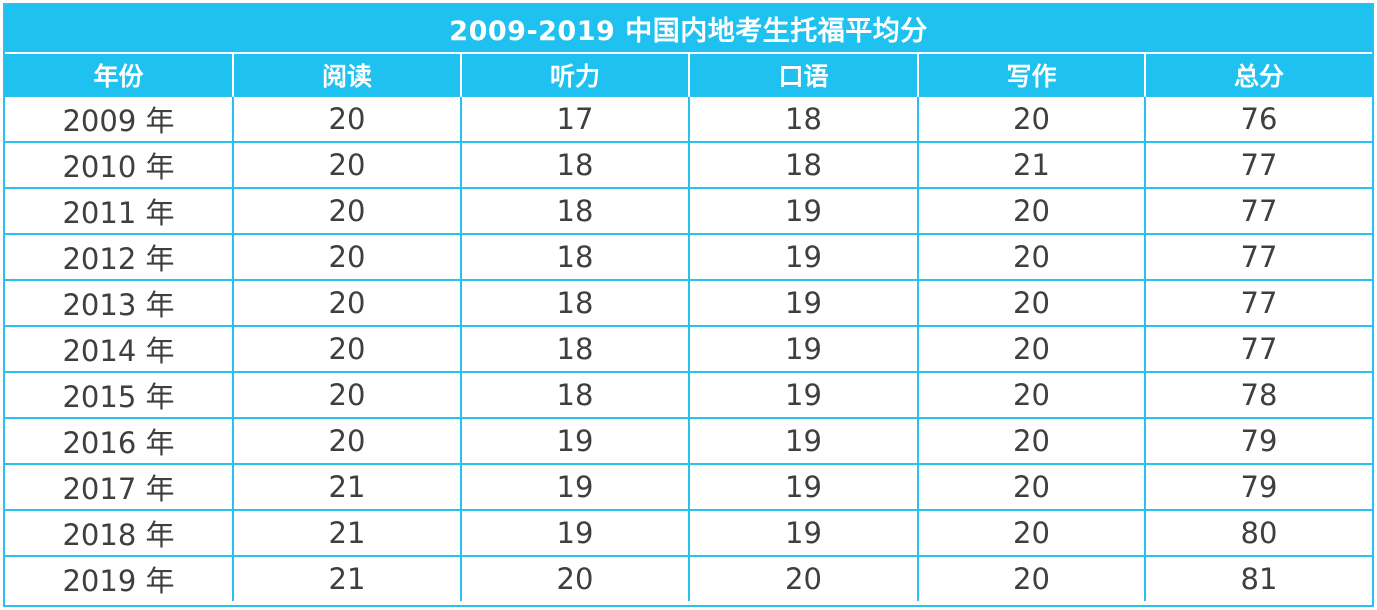 The width and height of the screenshot is (1377, 610). Describe the element at coordinates (346, 74) in the screenshot. I see `header-reading: 阅读` at that location.